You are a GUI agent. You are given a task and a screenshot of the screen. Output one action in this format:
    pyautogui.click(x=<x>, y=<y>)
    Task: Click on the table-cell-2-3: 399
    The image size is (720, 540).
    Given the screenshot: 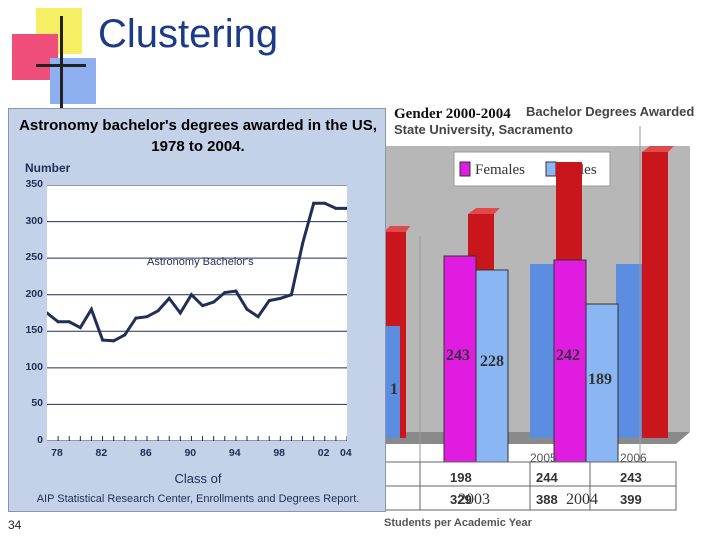 What is the action you would take?
    pyautogui.click(x=631, y=499)
    